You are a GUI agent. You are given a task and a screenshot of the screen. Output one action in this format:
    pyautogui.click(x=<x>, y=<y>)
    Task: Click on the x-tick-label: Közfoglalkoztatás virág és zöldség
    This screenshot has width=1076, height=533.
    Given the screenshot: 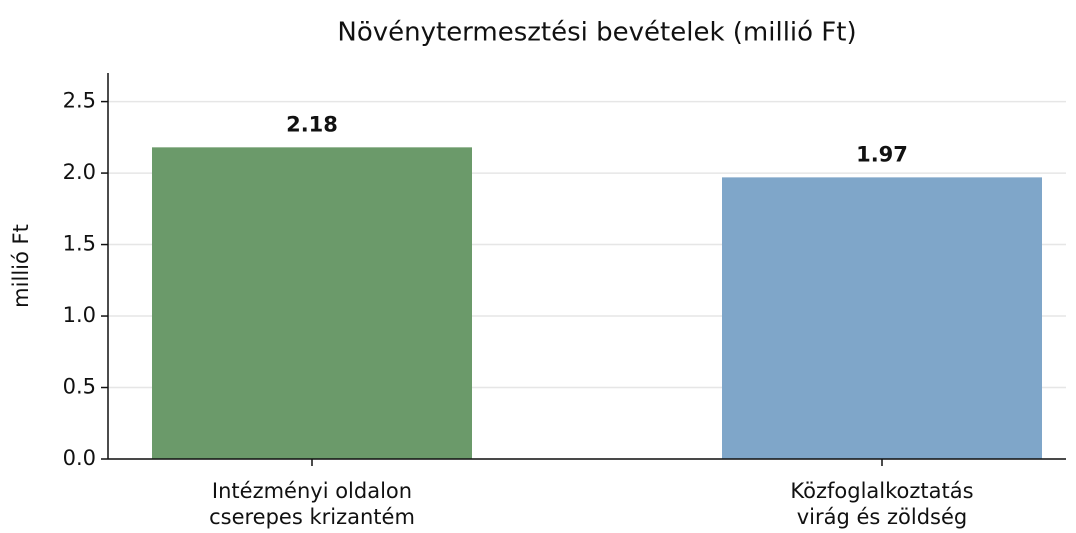 What is the action you would take?
    pyautogui.click(x=881, y=504)
    